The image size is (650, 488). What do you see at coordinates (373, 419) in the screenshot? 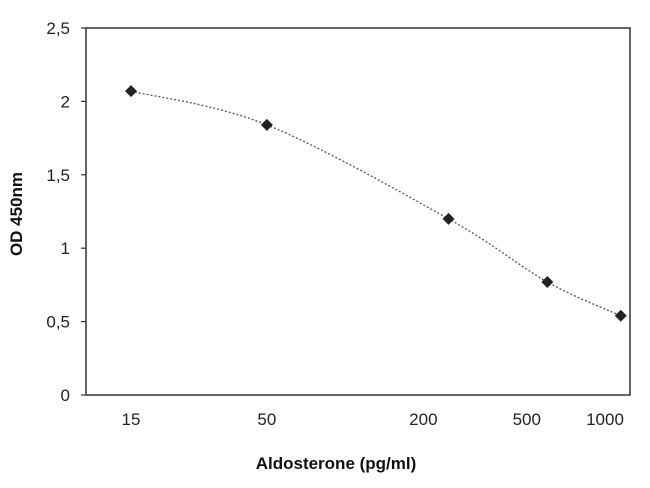
I see `x-axis-ticks: 15 50 200 500 1000` at bounding box center [373, 419].